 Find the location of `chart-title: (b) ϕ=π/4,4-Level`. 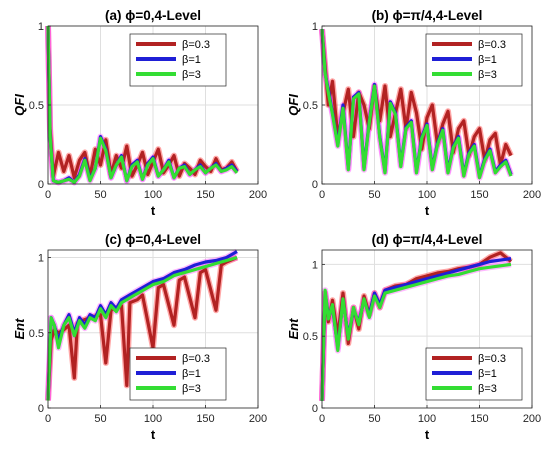

chart-title: (b) ϕ=π/4,4-Level is located at coordinates (427, 15).